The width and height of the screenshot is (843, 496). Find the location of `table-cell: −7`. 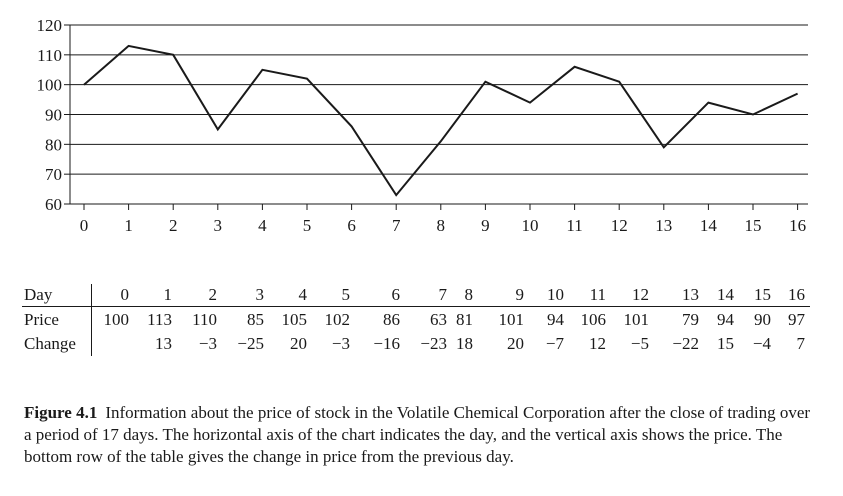

table-cell: −7 is located at coordinates (554, 343).